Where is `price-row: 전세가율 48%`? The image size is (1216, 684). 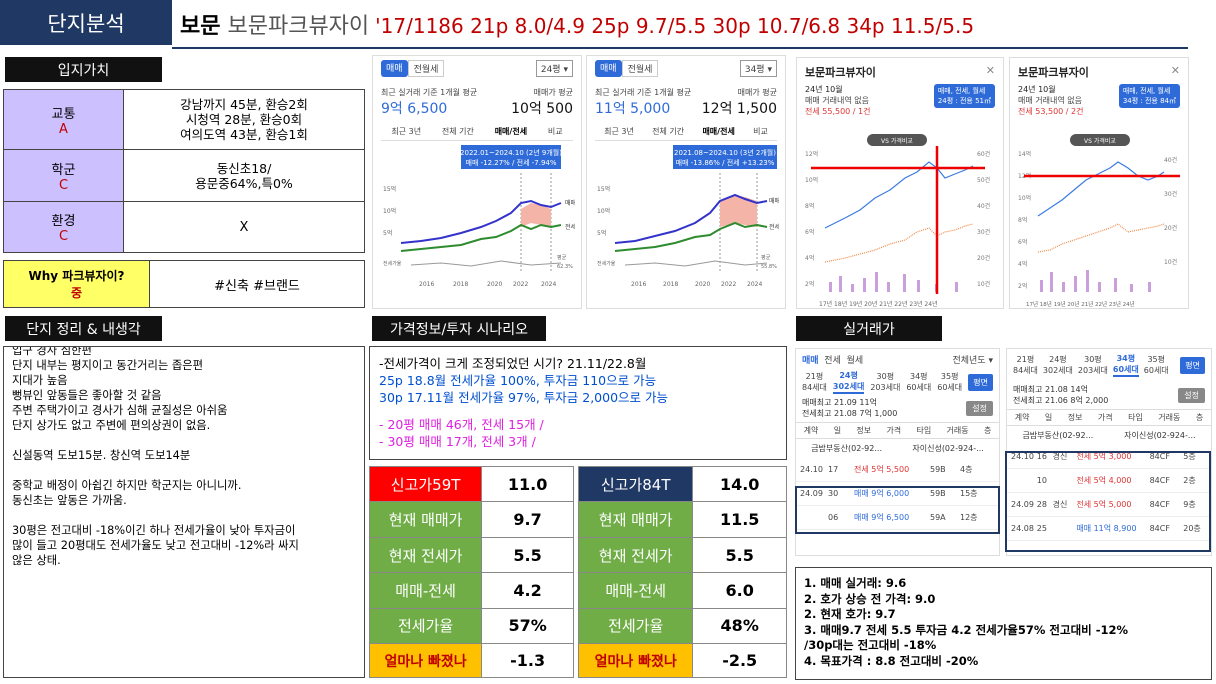
price-row: 전세가율 48% is located at coordinates (682, 626).